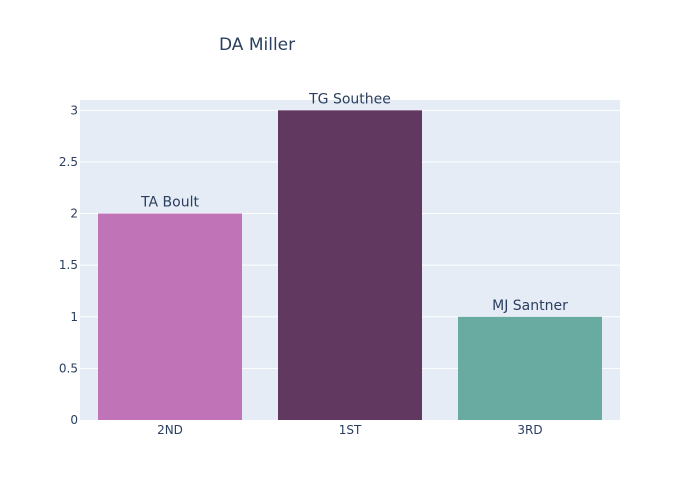 This screenshot has height=500, width=700. I want to click on y-tick-label: 1.5, so click(68, 265).